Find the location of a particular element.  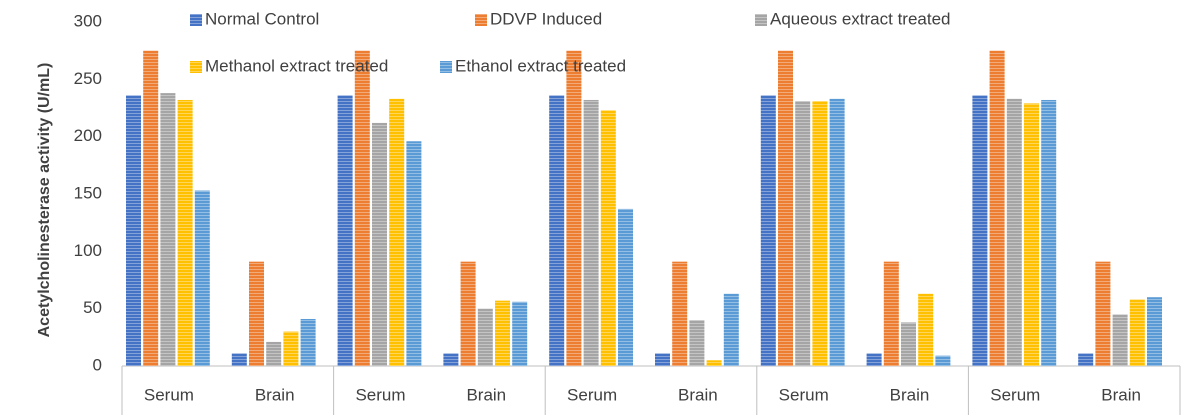

y-tick-label: 50 is located at coordinates (92, 307).